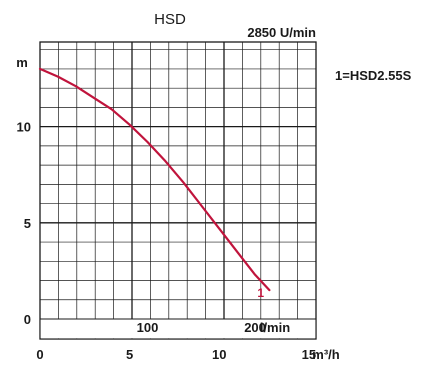 The height and width of the screenshot is (370, 444). I want to click on x-tick-label-lmin: 200, so click(255, 327).